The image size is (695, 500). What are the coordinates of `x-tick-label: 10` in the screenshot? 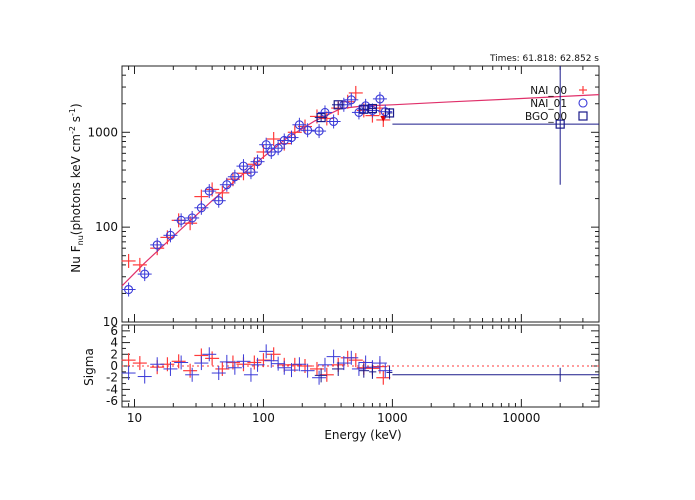 It's located at (134, 418).